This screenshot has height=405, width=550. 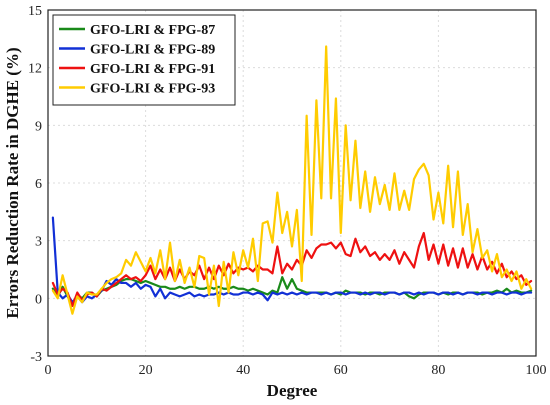 What do you see at coordinates (38, 184) in the screenshot?
I see `y-tick-label: 6` at bounding box center [38, 184].